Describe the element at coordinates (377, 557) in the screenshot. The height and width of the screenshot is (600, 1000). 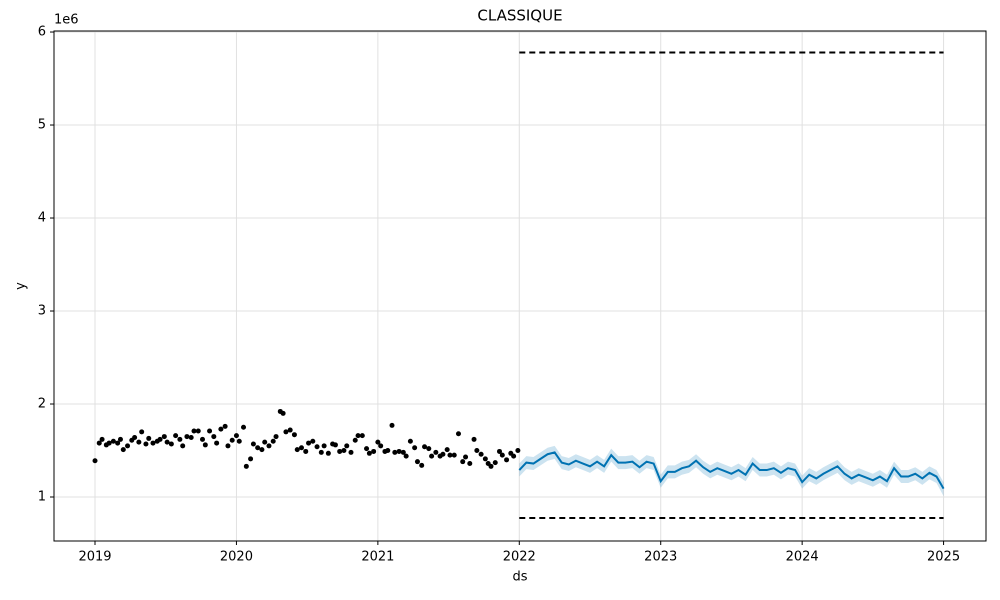
I see `x-tick-label: 2021` at that location.